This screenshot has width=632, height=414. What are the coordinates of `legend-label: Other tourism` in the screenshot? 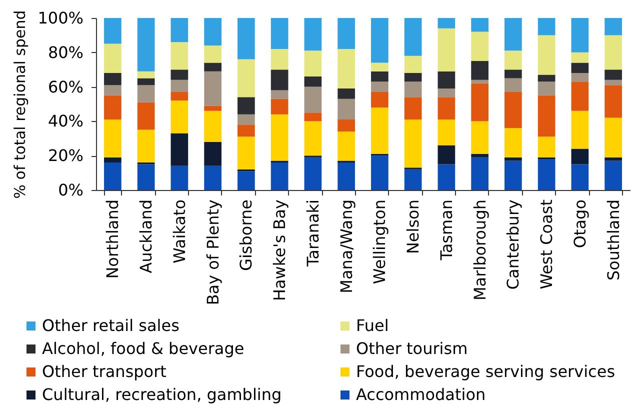 It's located at (412, 348).